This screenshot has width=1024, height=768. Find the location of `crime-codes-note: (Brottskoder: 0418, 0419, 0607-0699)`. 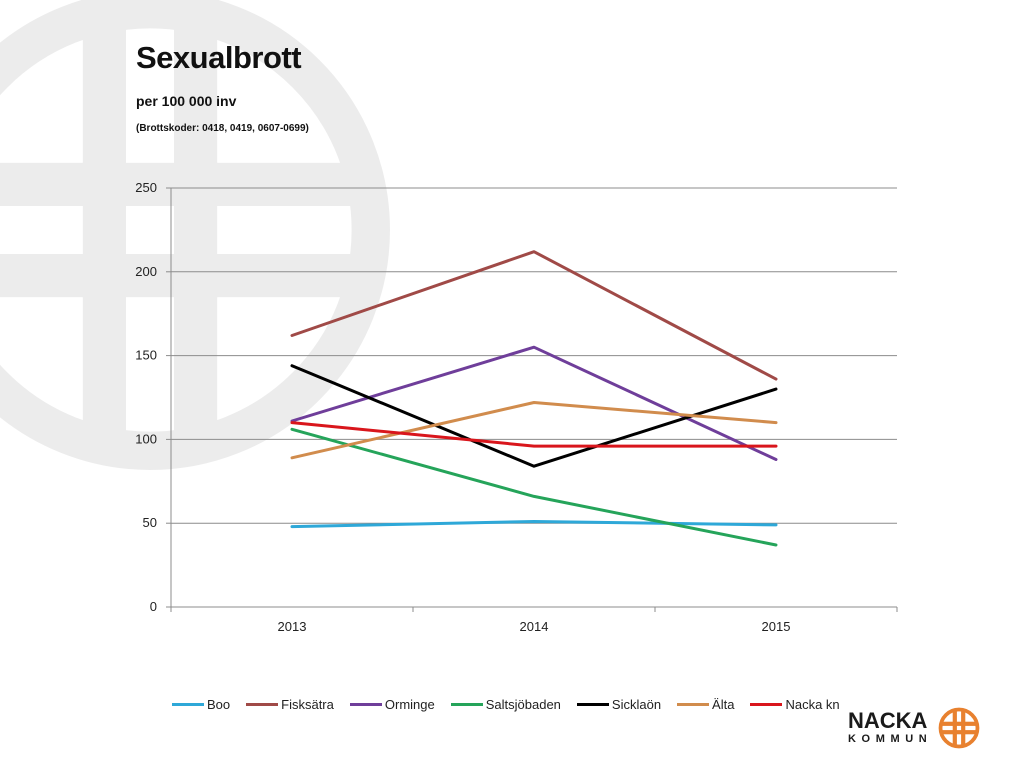

crime-codes-note: (Brottskoder: 0418, 0419, 0607-0699) is located at coordinates (222, 128).